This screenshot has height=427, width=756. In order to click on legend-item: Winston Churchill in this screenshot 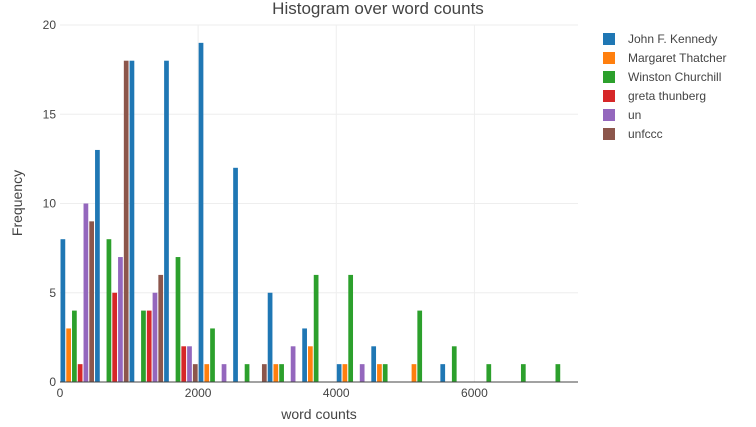, I will do `click(662, 77)`.